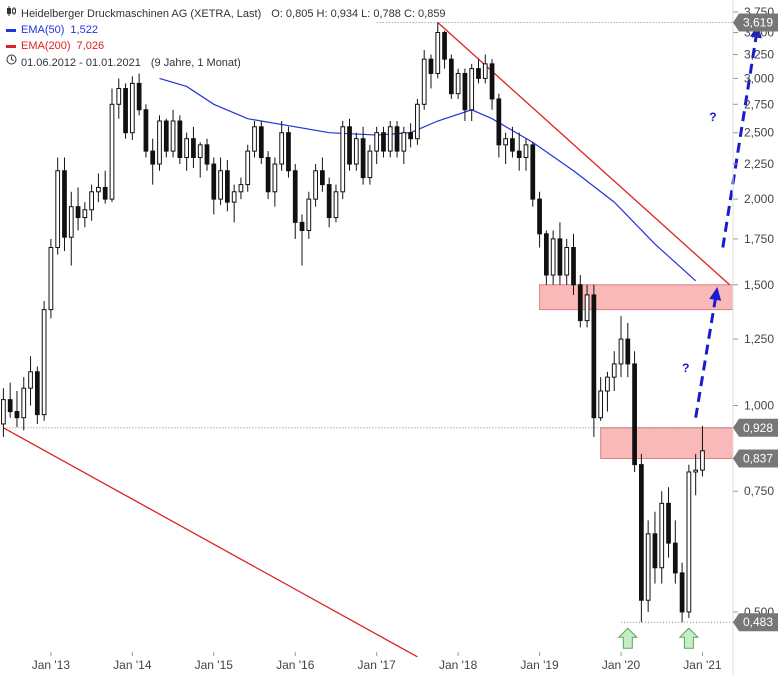 The height and width of the screenshot is (675, 780). I want to click on y-tick-label: 1,250, so click(759, 339).